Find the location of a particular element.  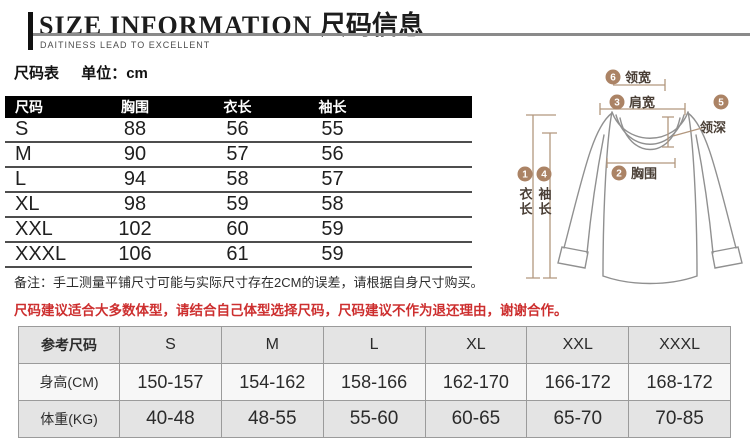

table-row: L 94 58 57 is located at coordinates (238, 180).